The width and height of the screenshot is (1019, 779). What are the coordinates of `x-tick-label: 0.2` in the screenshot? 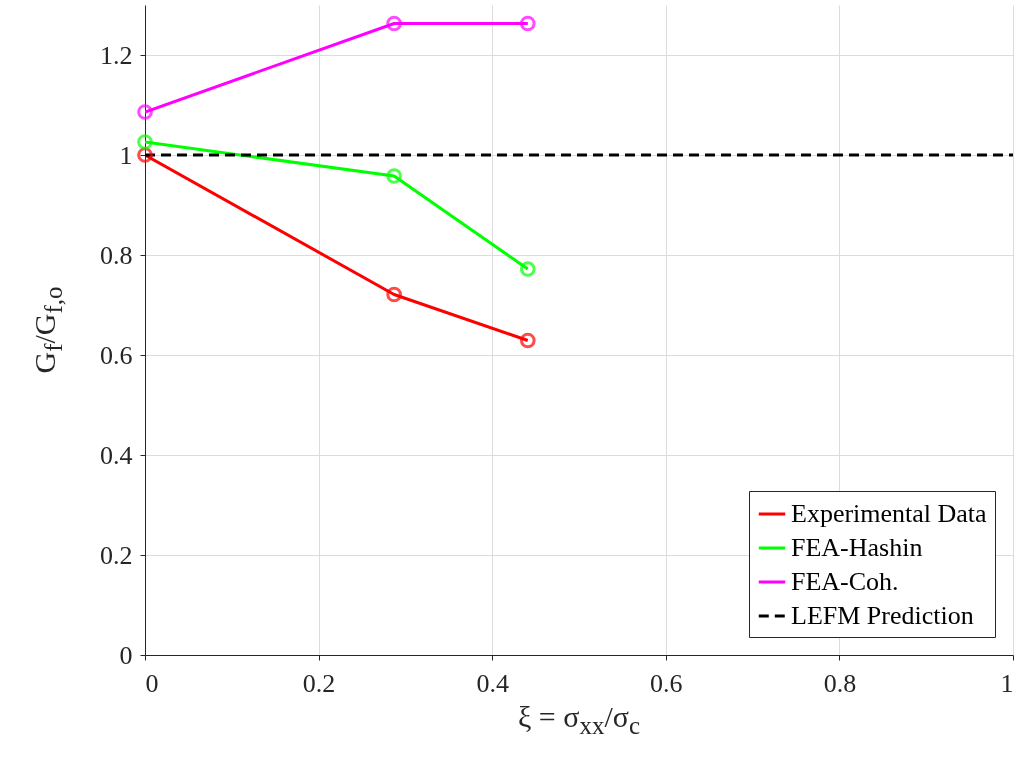 It's located at (319, 683).